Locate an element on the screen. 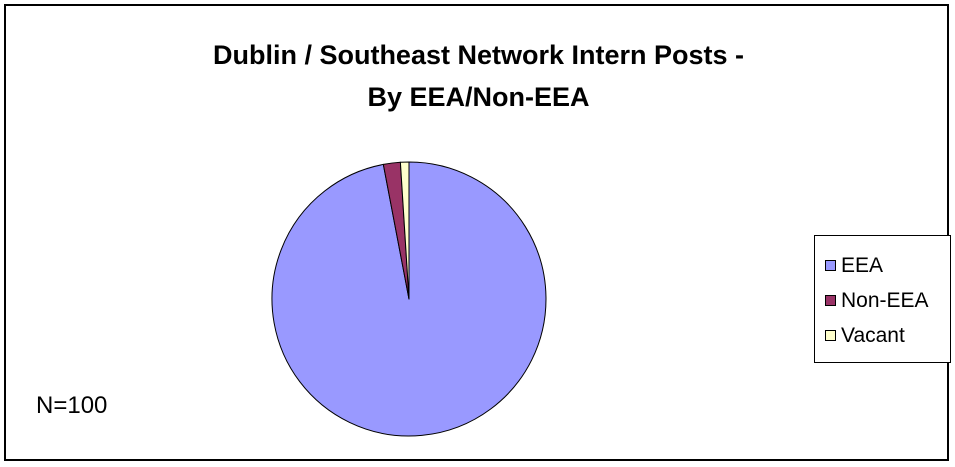 The width and height of the screenshot is (955, 467). legend-swatch-eea is located at coordinates (830, 265).